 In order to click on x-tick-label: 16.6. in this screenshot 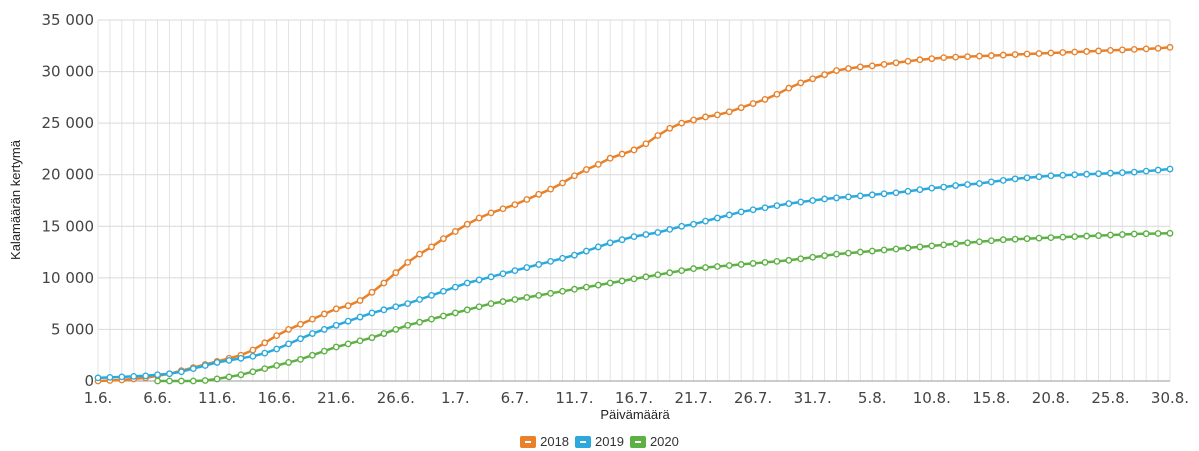, I will do `click(277, 398)`.